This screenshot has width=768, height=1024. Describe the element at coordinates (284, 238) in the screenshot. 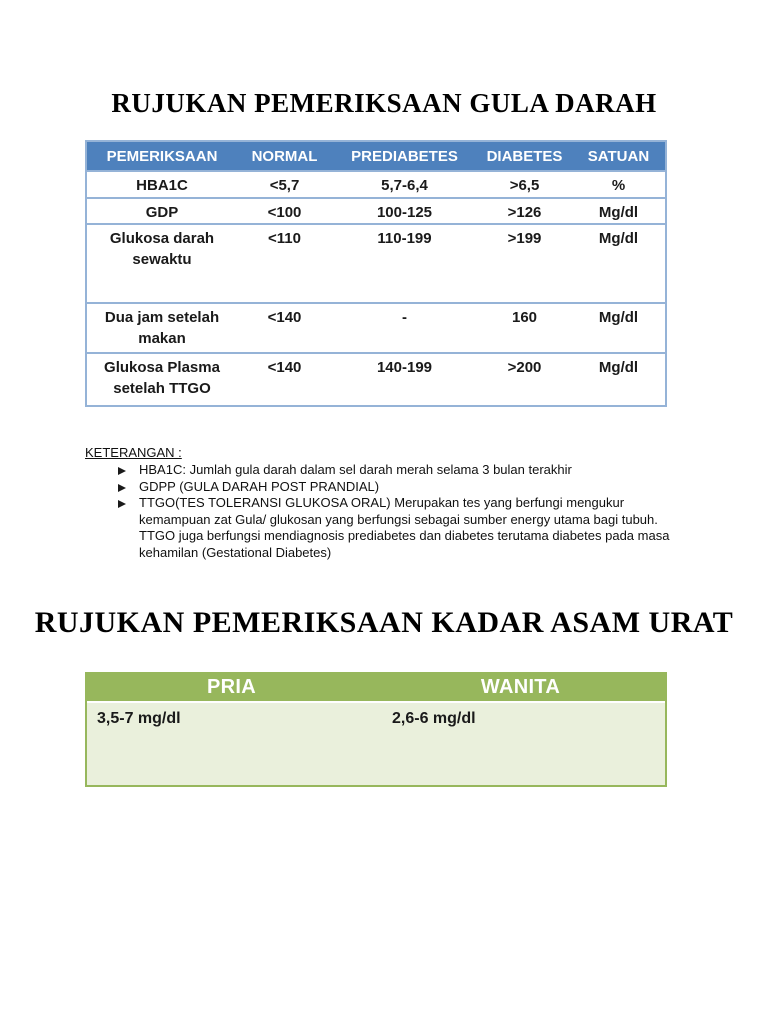

I see `table-cell: <110` at that location.